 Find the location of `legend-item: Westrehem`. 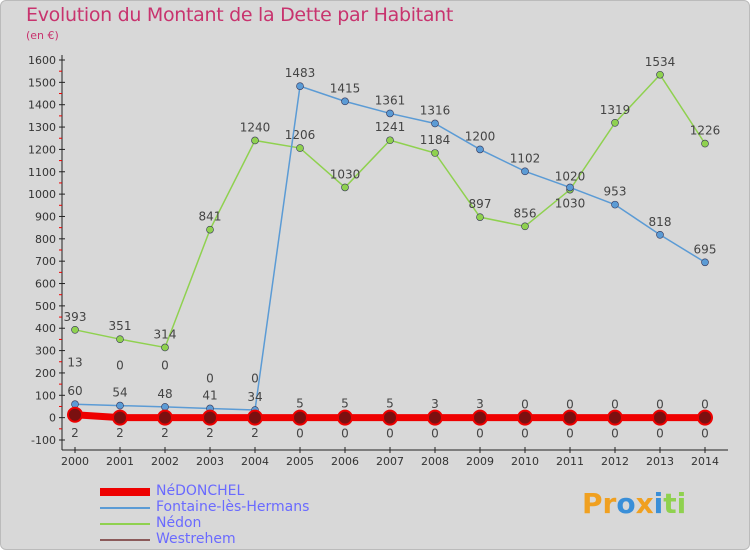

legend-item: Westrehem is located at coordinates (168, 539).